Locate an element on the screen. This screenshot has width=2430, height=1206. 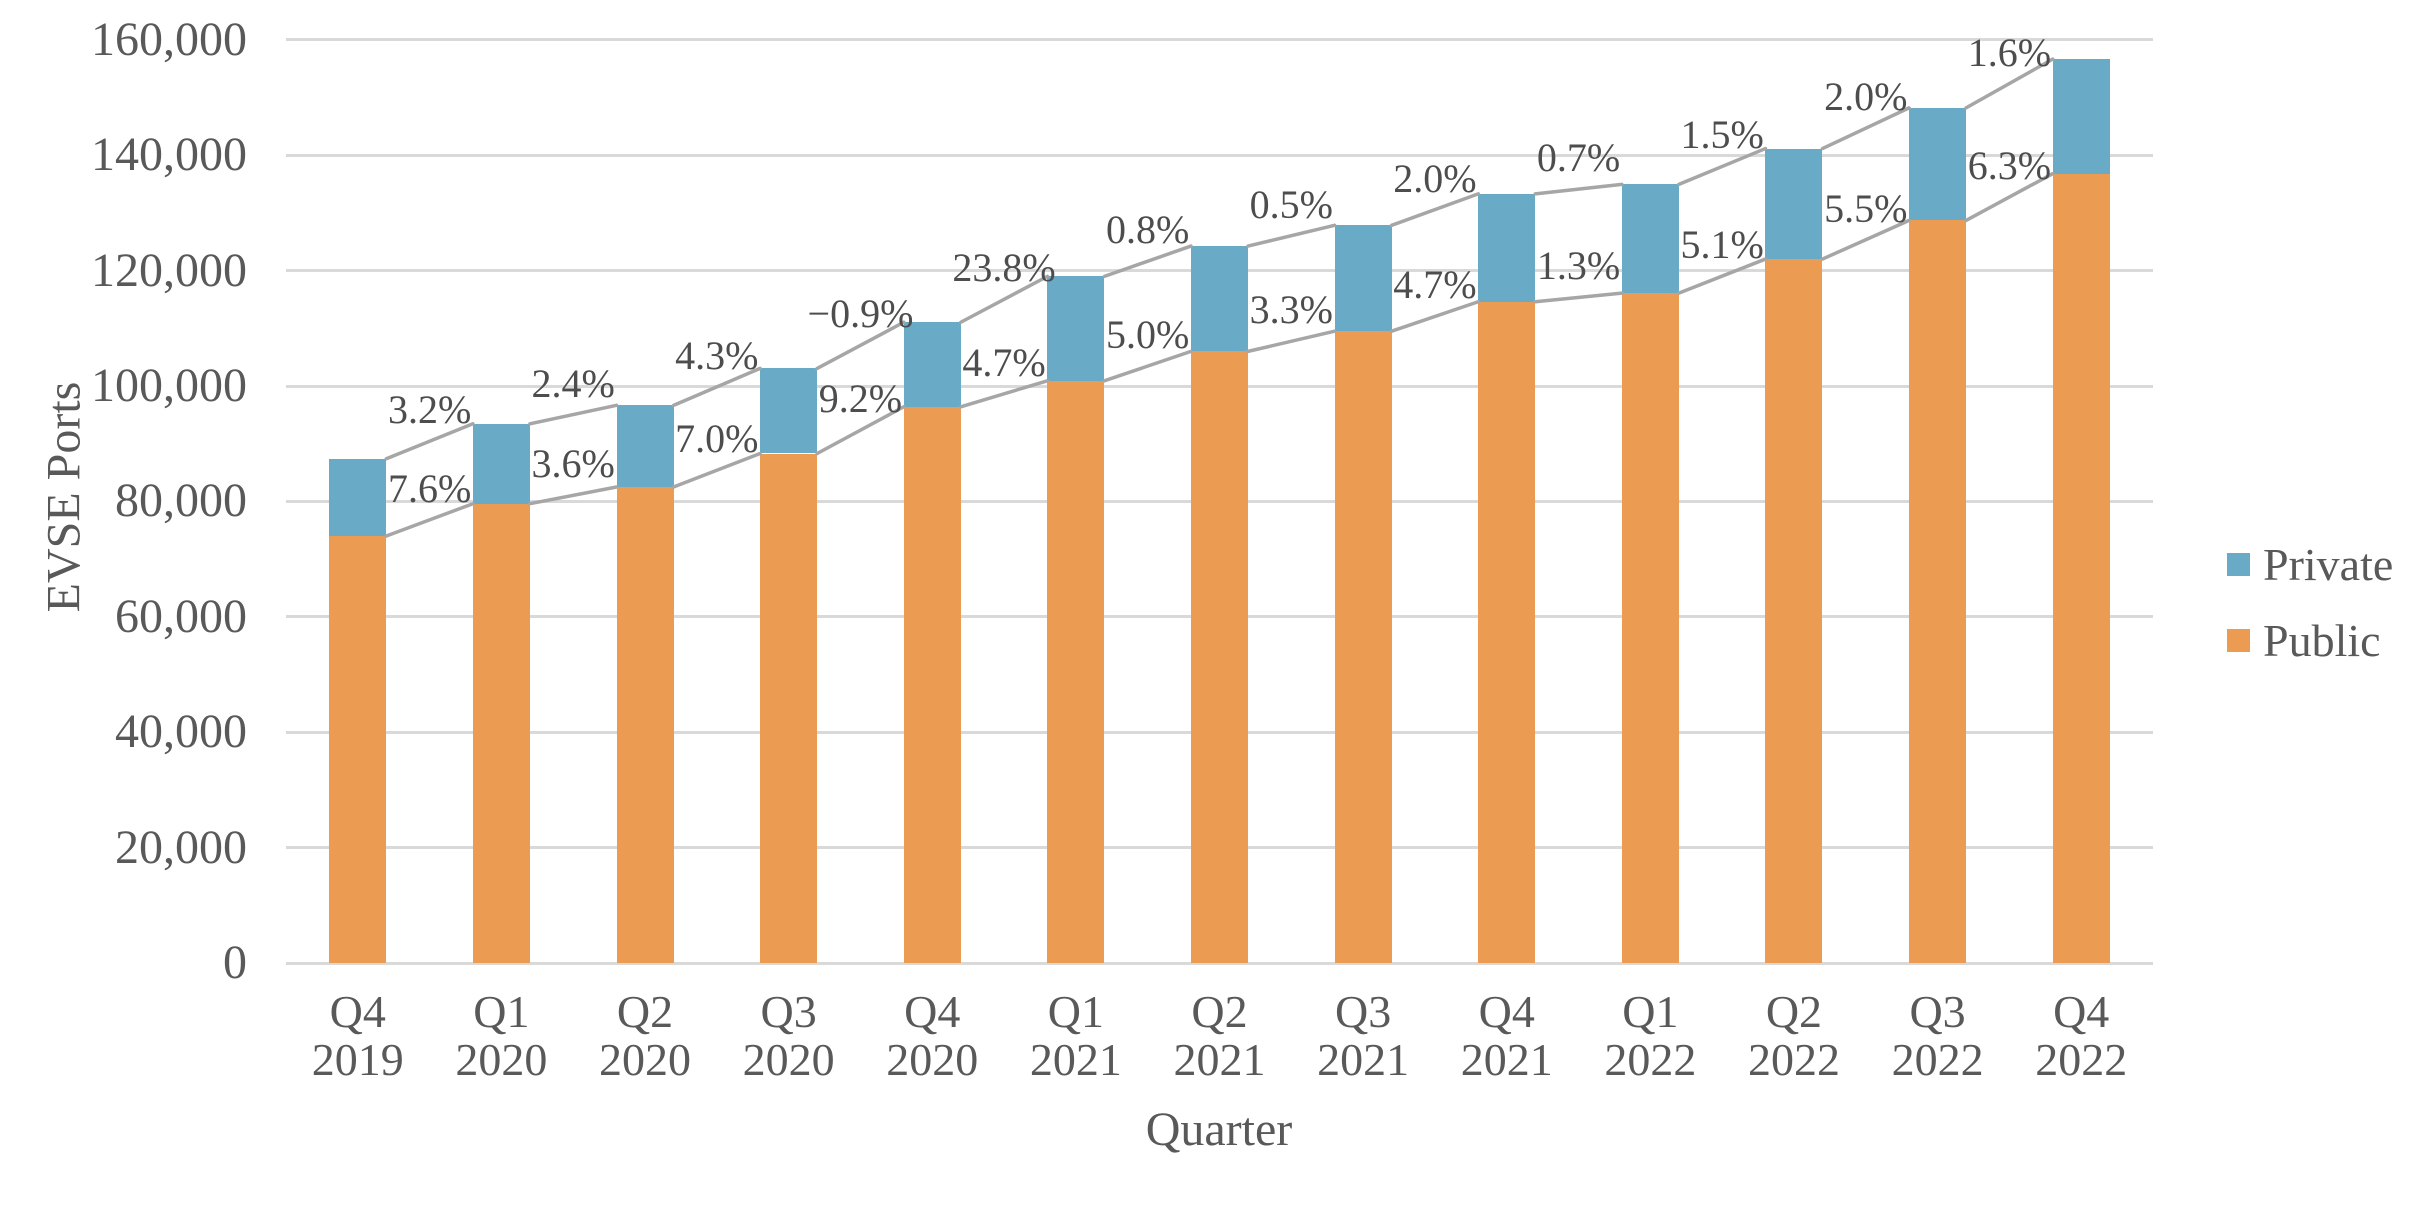
x-tick-label-Q3-2022: Q3 2022 is located at coordinates (1938, 1036).